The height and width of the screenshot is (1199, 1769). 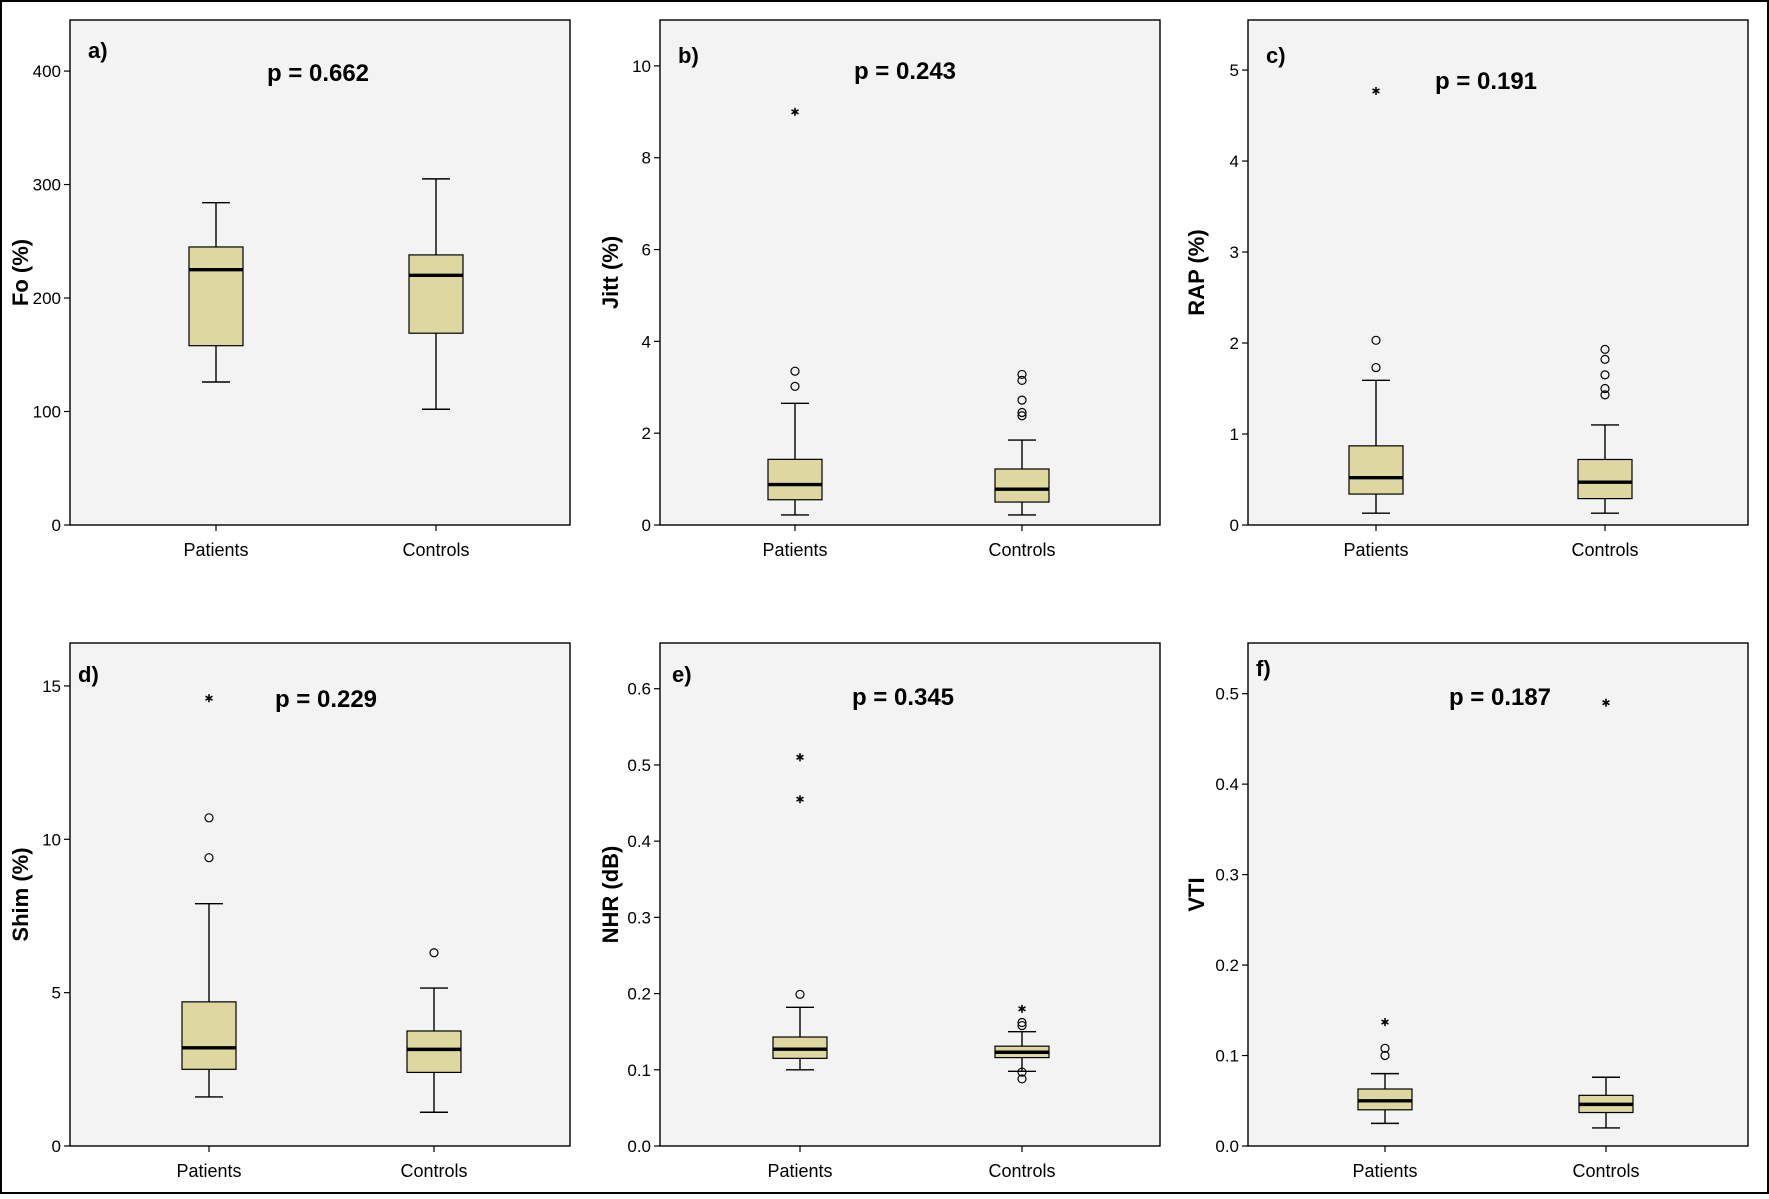 I want to click on panel-label: e), so click(x=682, y=674).